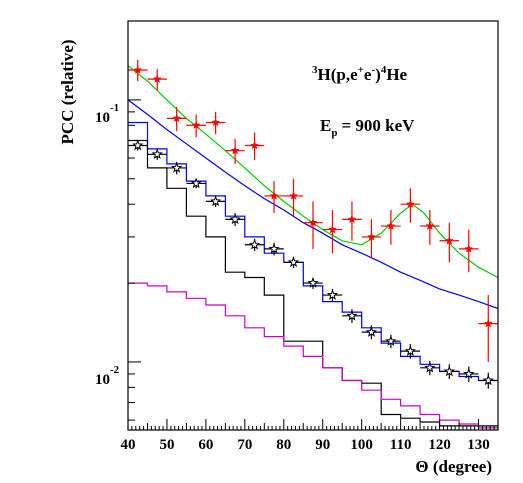 Image resolution: width=523 pixels, height=483 pixels. I want to click on x-tick-label: 70, so click(244, 445).